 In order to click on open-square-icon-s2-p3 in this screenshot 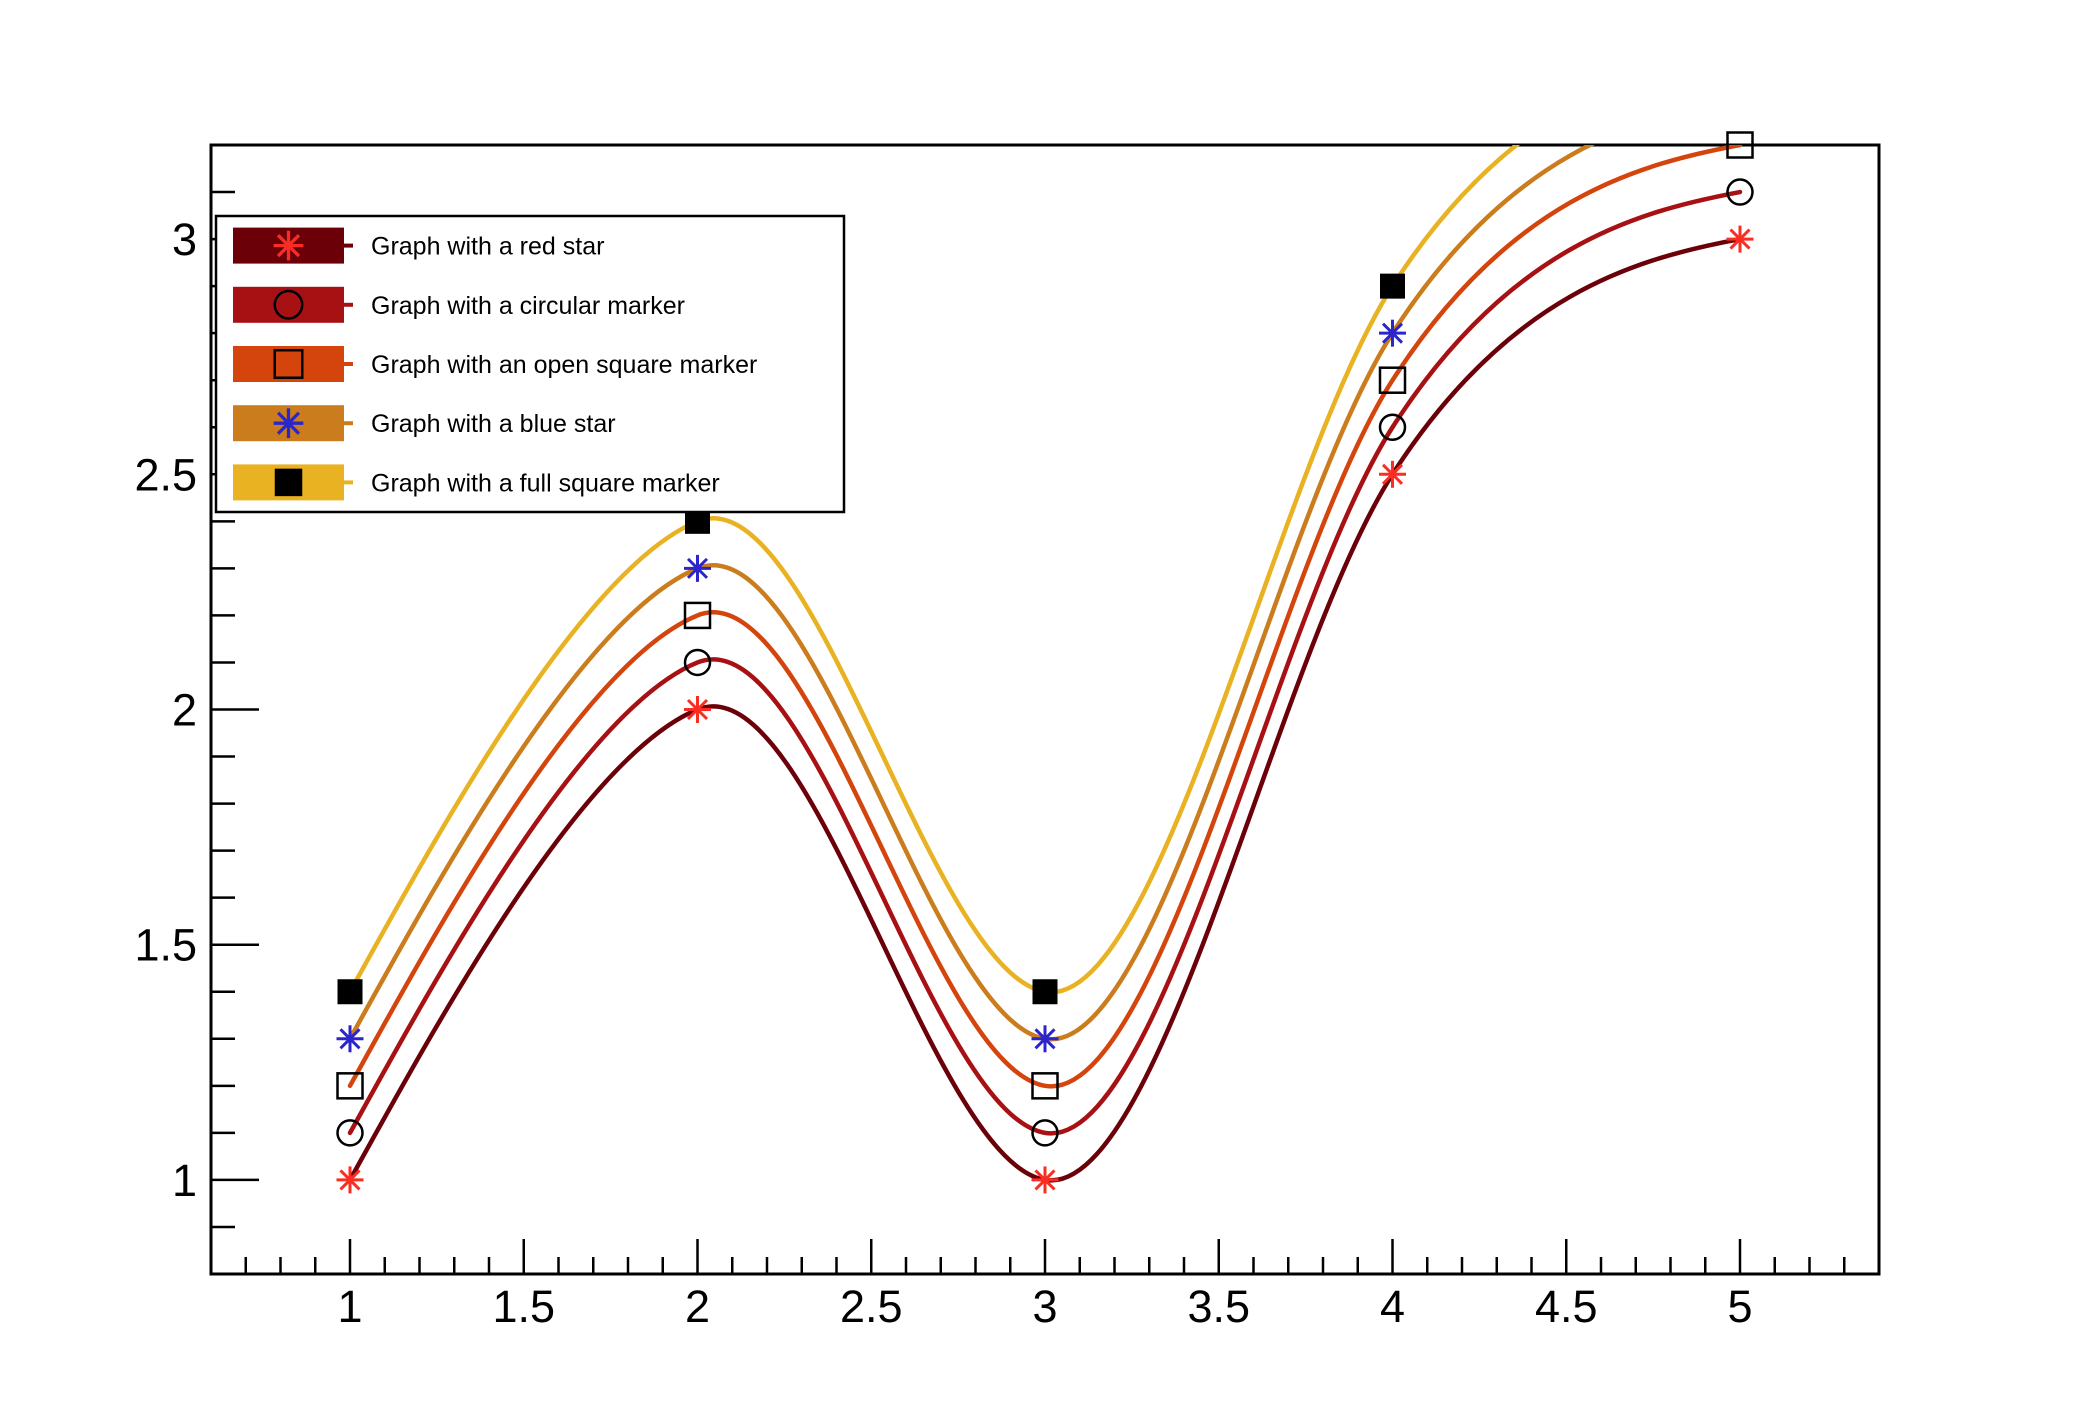, I will do `click(1392, 380)`.